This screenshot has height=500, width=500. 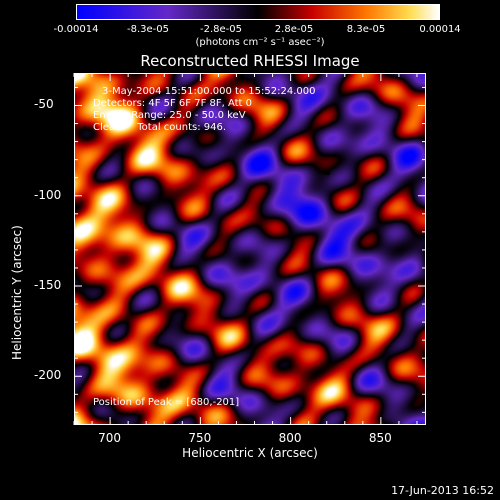 I want to click on colorbar-unit-label: (photons cm⁻² s⁻¹ asec⁻²), so click(x=260, y=42).